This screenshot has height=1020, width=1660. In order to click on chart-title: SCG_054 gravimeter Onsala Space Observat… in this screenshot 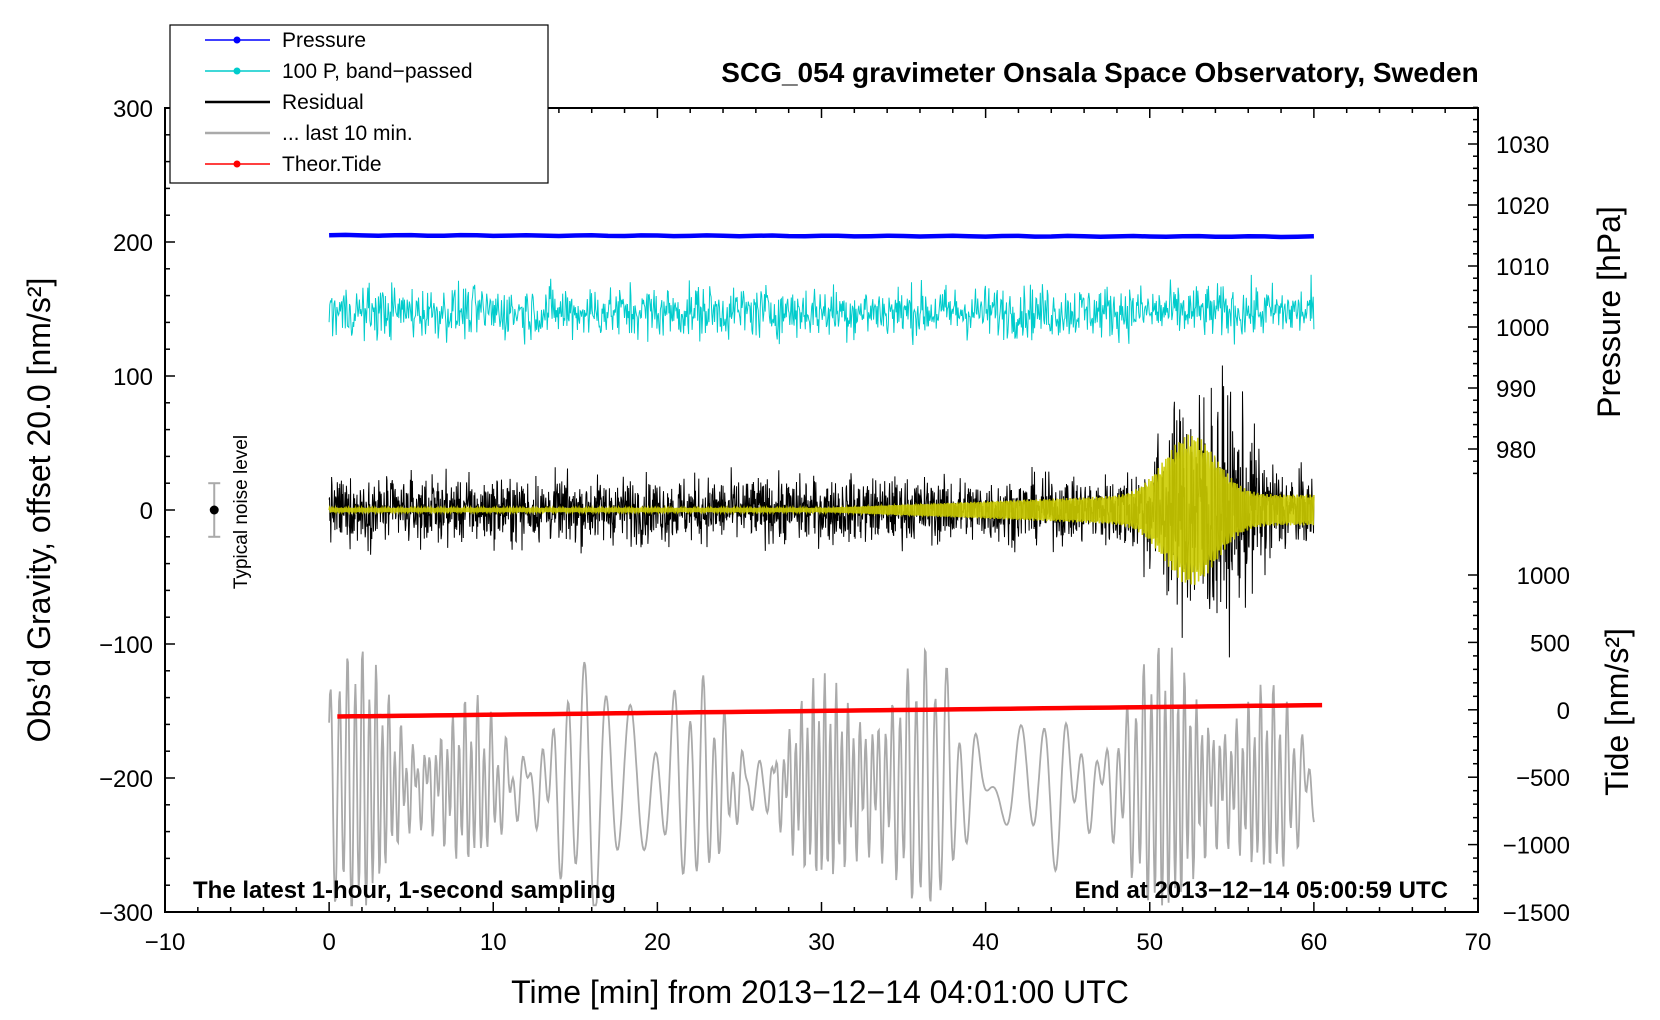, I will do `click(1099, 72)`.